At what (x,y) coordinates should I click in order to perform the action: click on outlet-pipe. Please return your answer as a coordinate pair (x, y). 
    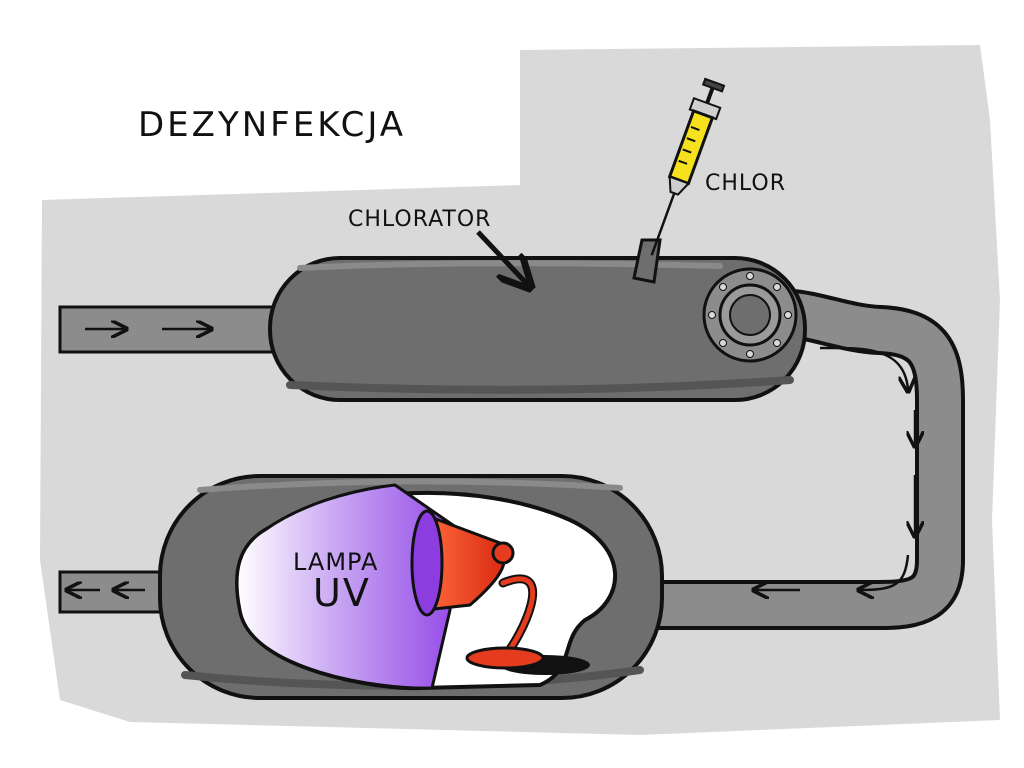
    Looking at the image, I should click on (115, 592).